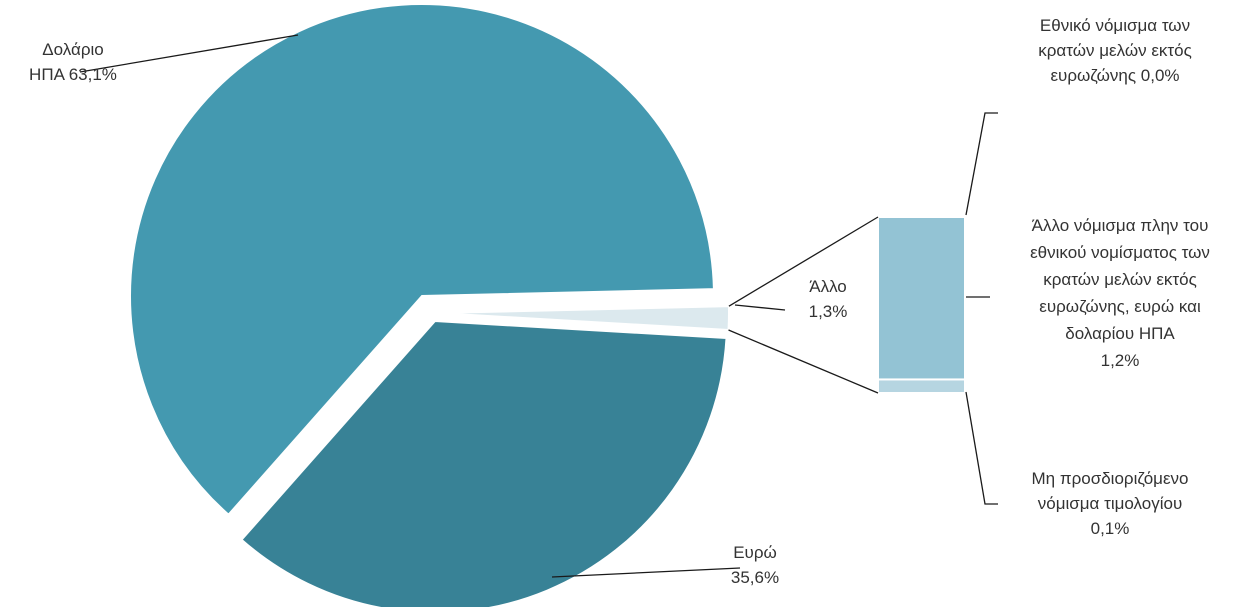 This screenshot has width=1253, height=607. Describe the element at coordinates (803, 361) in the screenshot. I see `connector-bottom` at that location.